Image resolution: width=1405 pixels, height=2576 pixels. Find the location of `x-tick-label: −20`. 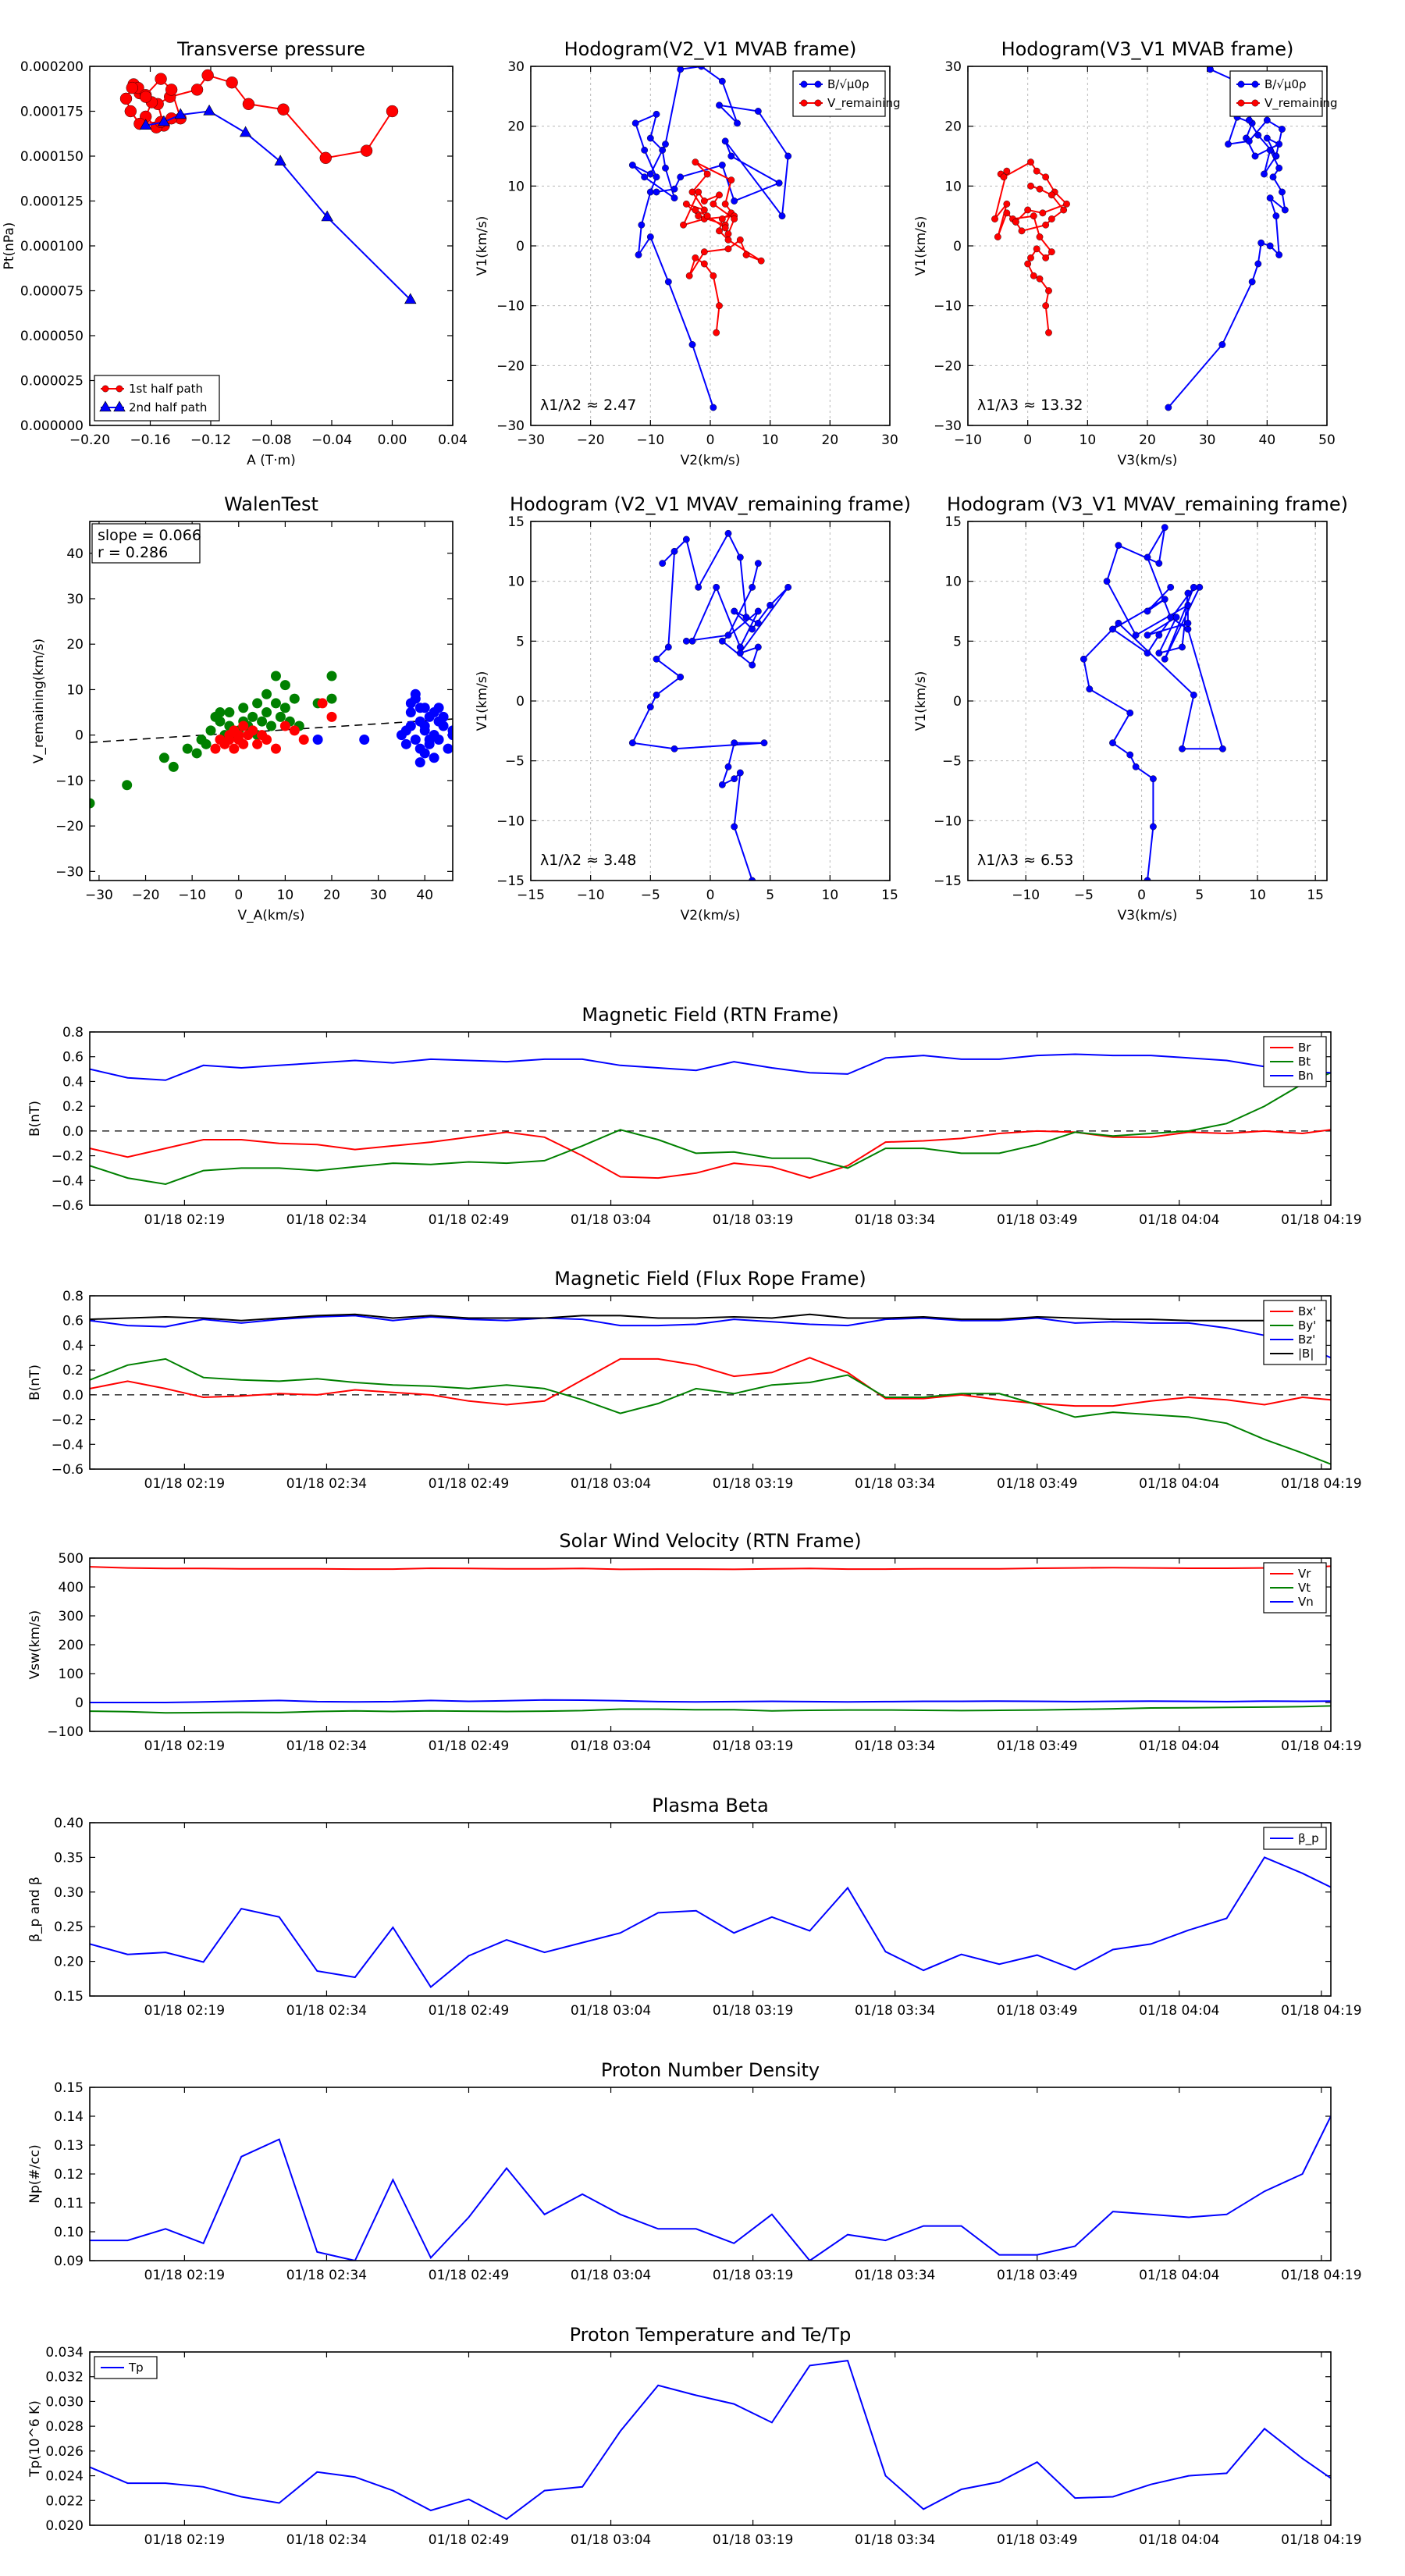

x-tick-label: −20 is located at coordinates (146, 895).